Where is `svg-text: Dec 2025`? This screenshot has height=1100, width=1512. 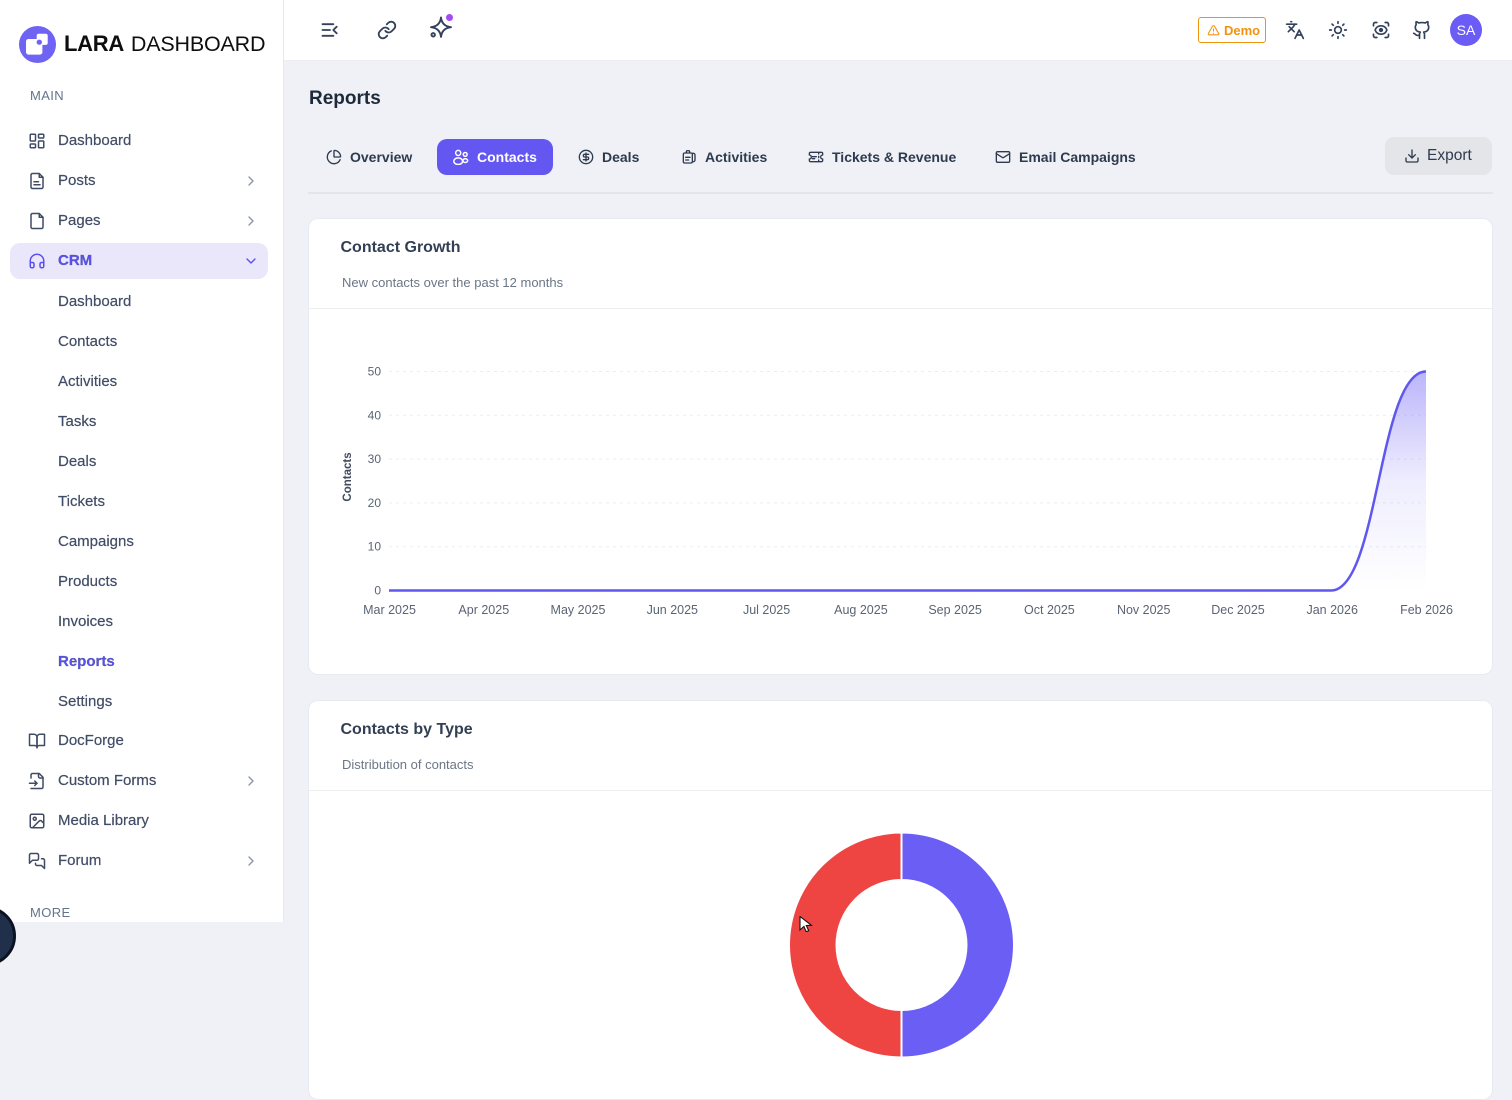
svg-text: Dec 2025 is located at coordinates (1238, 610).